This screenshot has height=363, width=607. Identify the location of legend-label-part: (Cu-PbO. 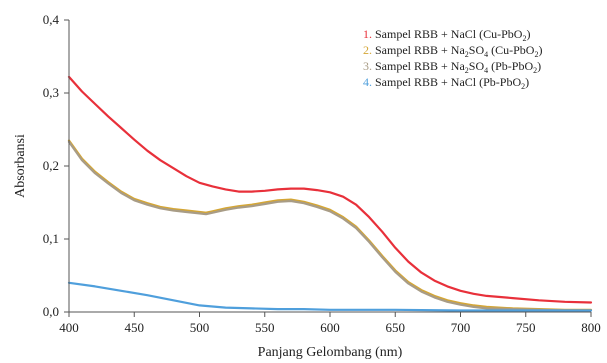
(511, 50).